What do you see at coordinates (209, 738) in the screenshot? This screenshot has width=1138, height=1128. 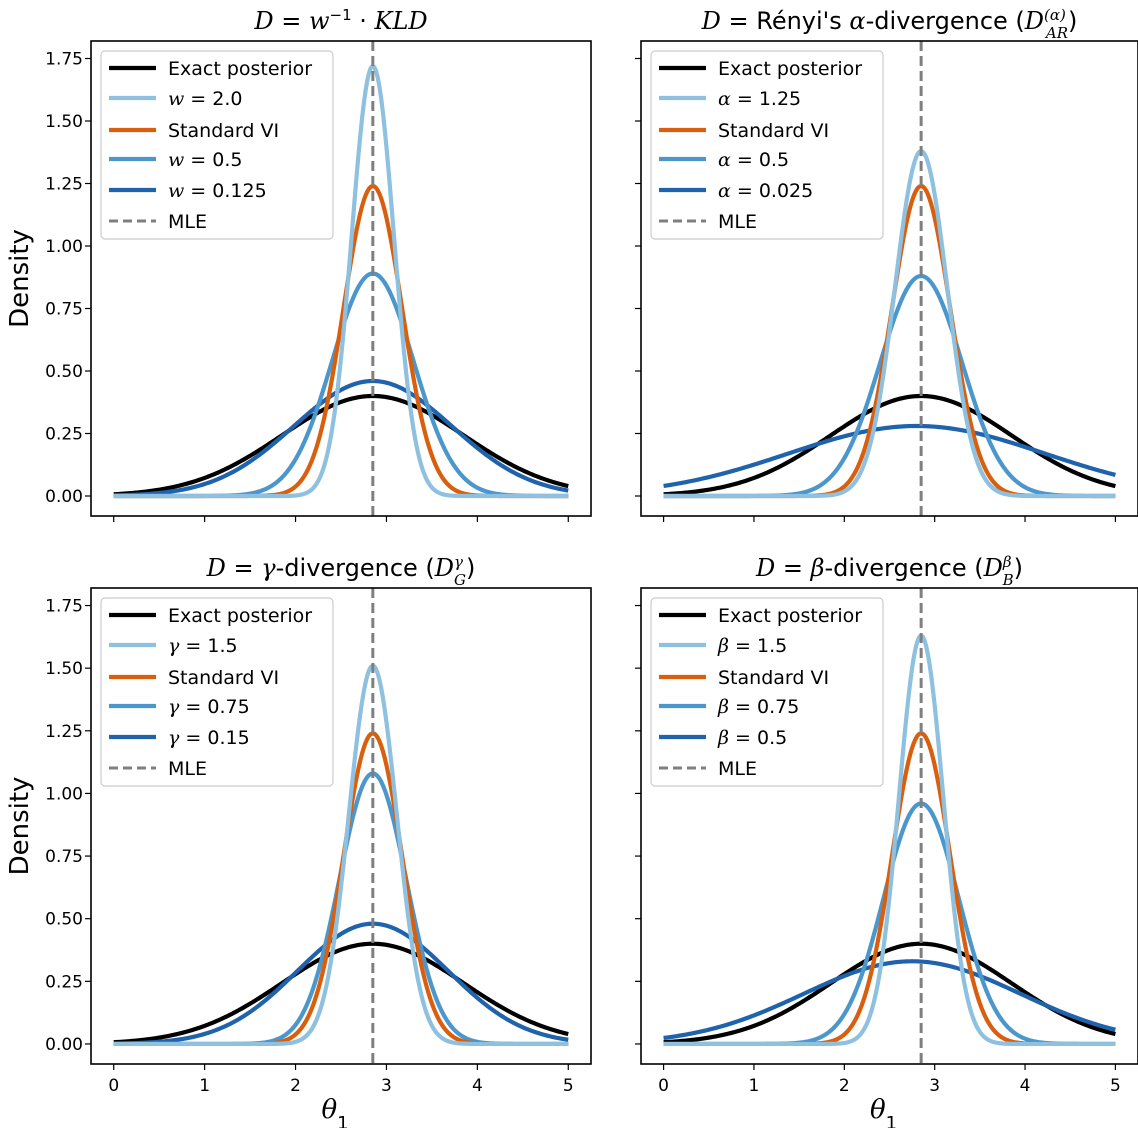 I see `legend-label: γ = 0.15` at bounding box center [209, 738].